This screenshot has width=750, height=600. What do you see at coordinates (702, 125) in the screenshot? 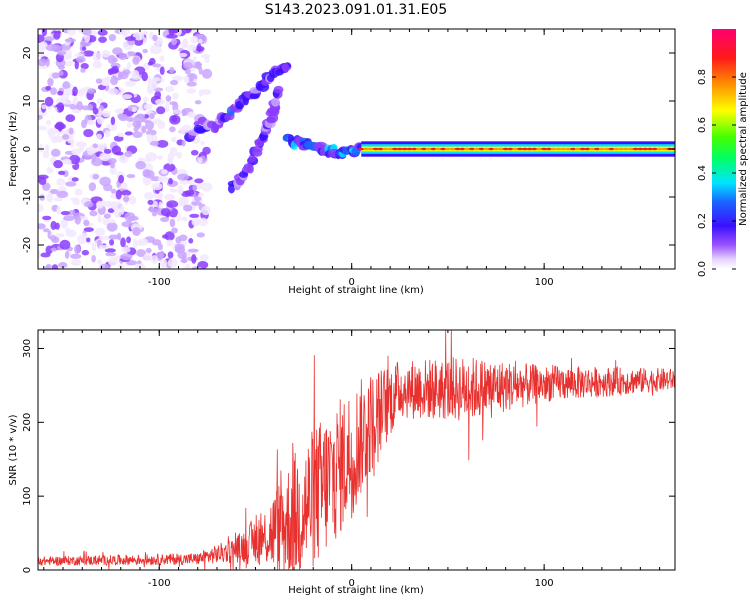
I see `colorbar-tick-label: 0.6` at bounding box center [702, 125].